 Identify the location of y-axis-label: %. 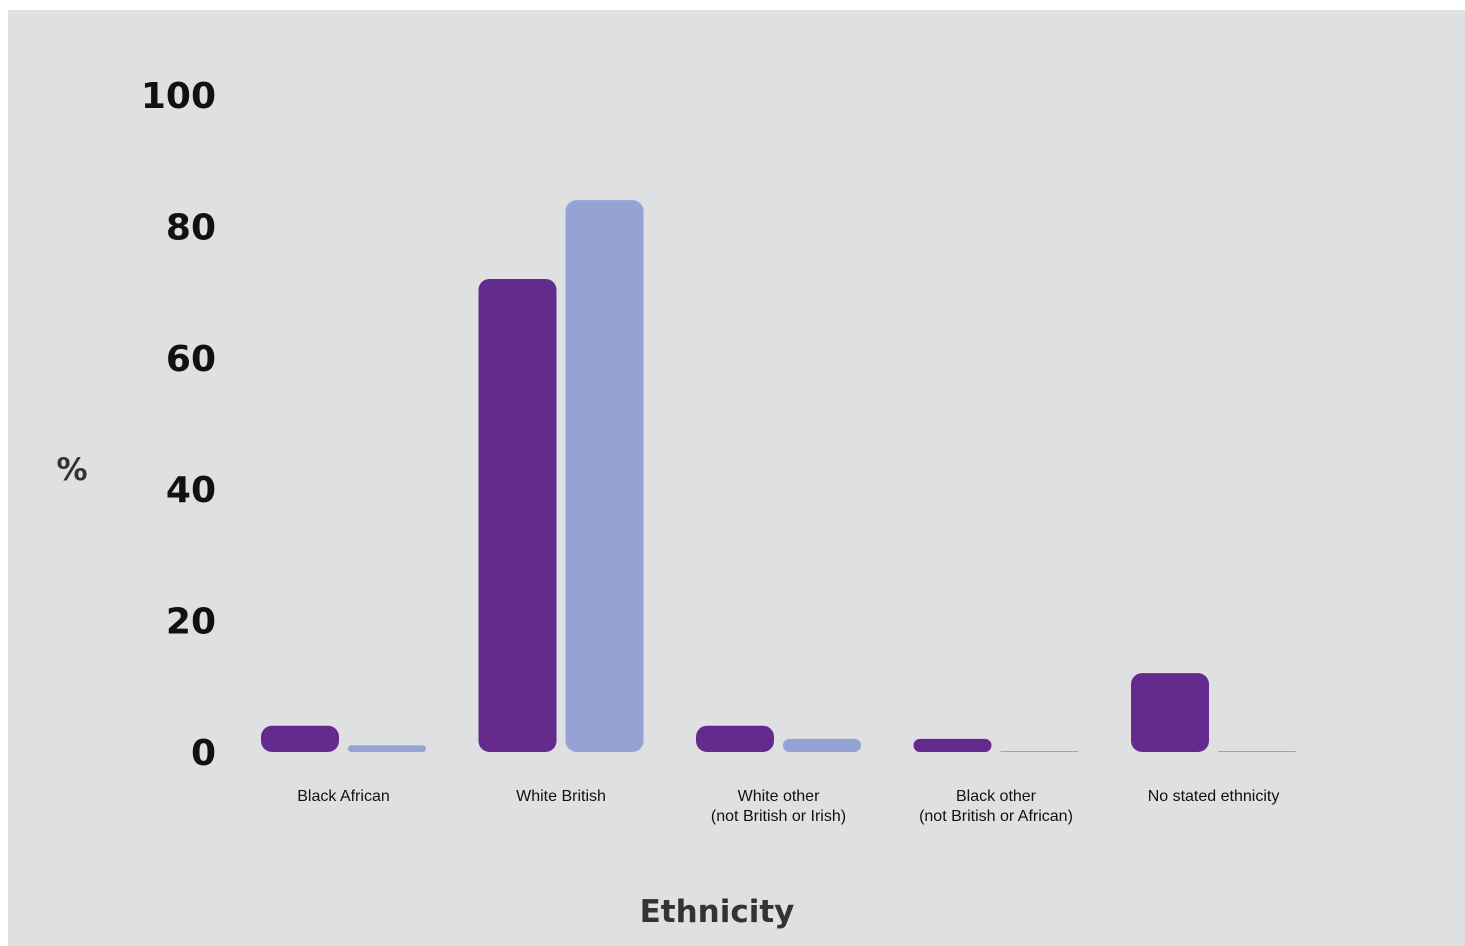
(71, 470).